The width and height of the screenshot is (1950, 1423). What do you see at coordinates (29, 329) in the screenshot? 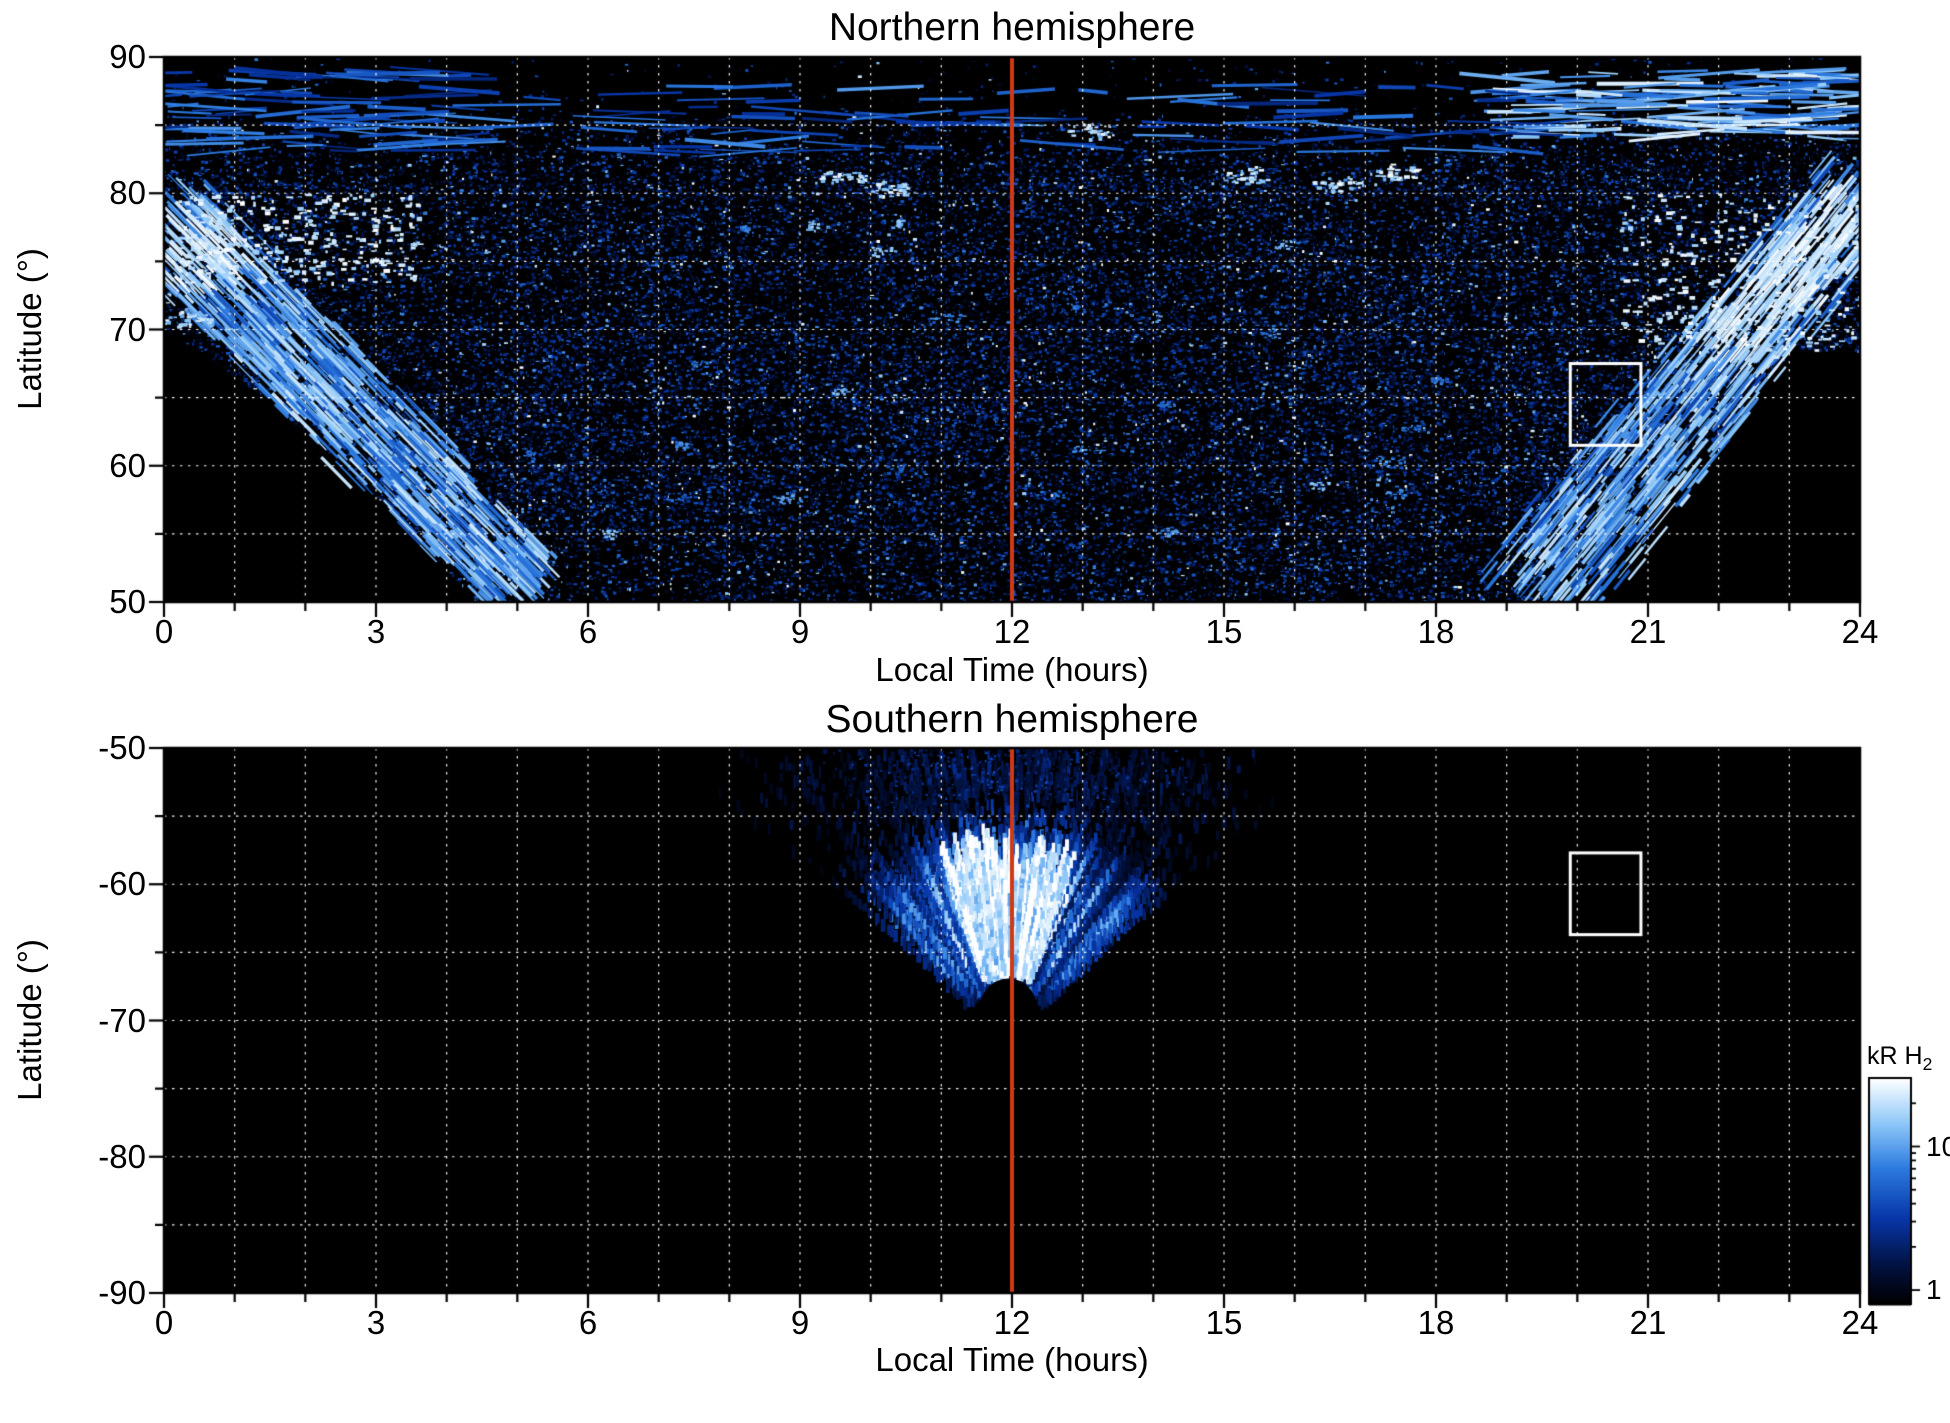
I see `north-y-axis-label: Latitude (°)` at bounding box center [29, 329].